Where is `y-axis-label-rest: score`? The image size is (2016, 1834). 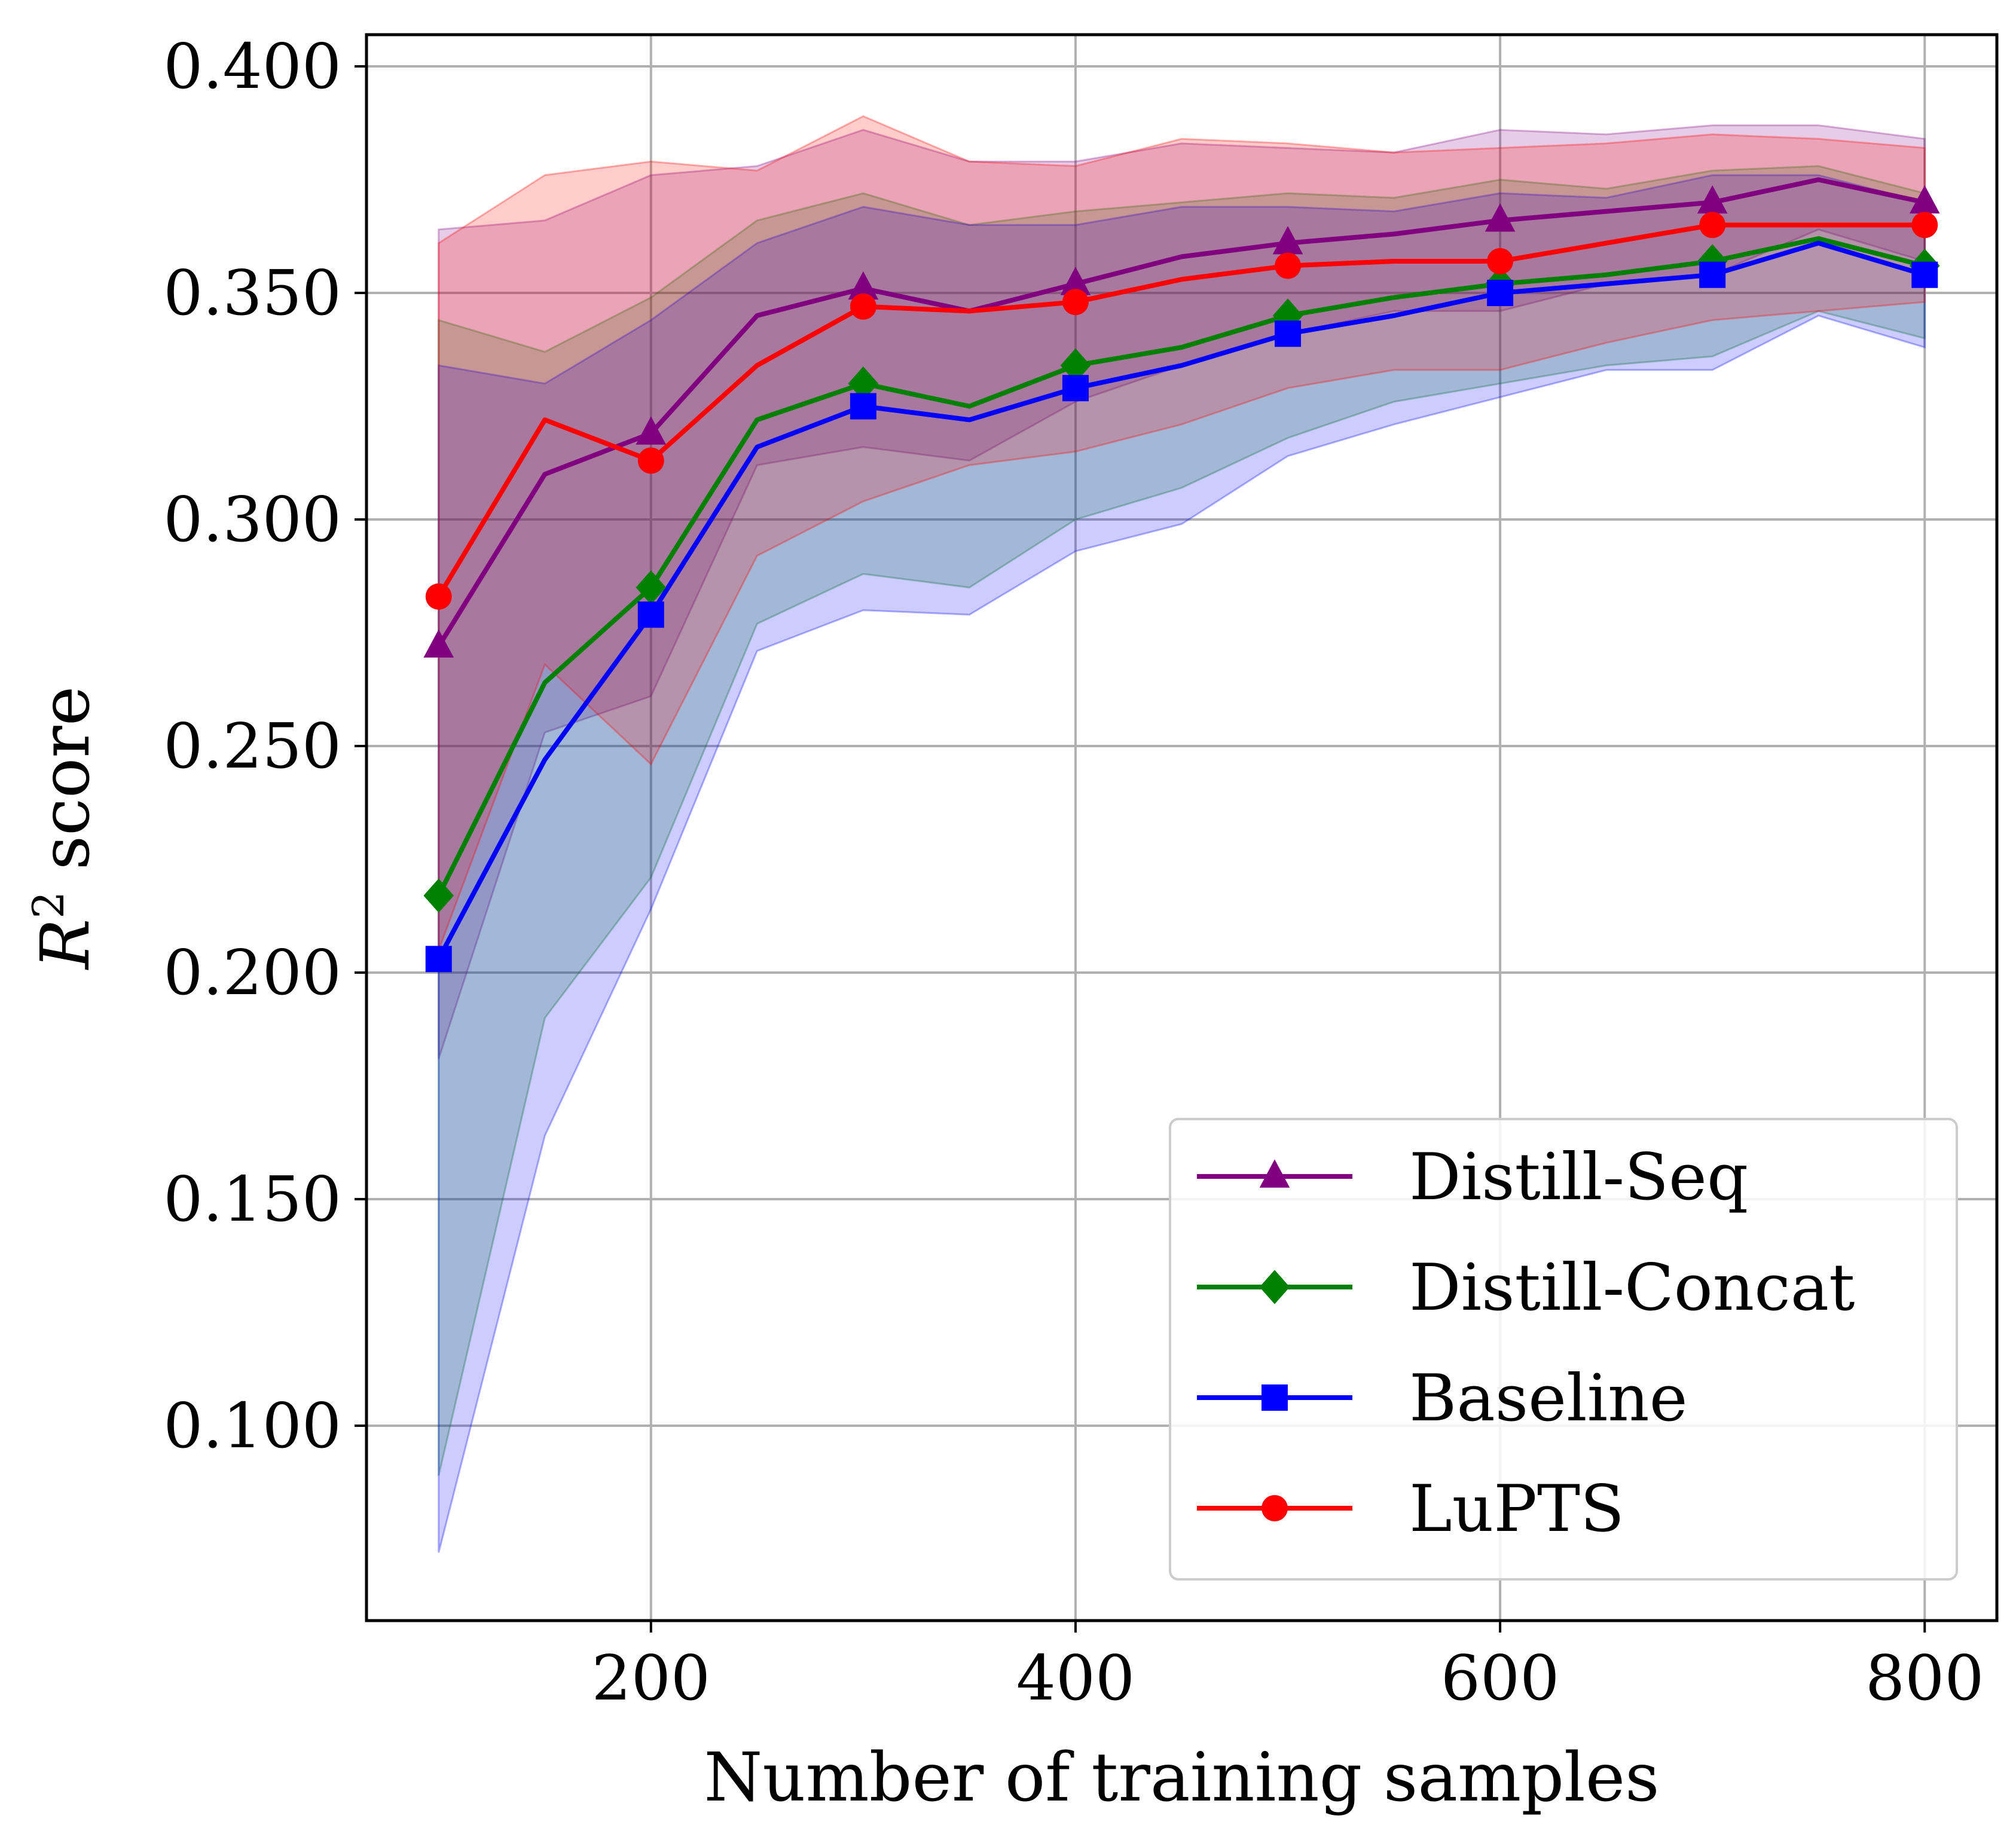
y-axis-label-rest: score is located at coordinates (66, 789).